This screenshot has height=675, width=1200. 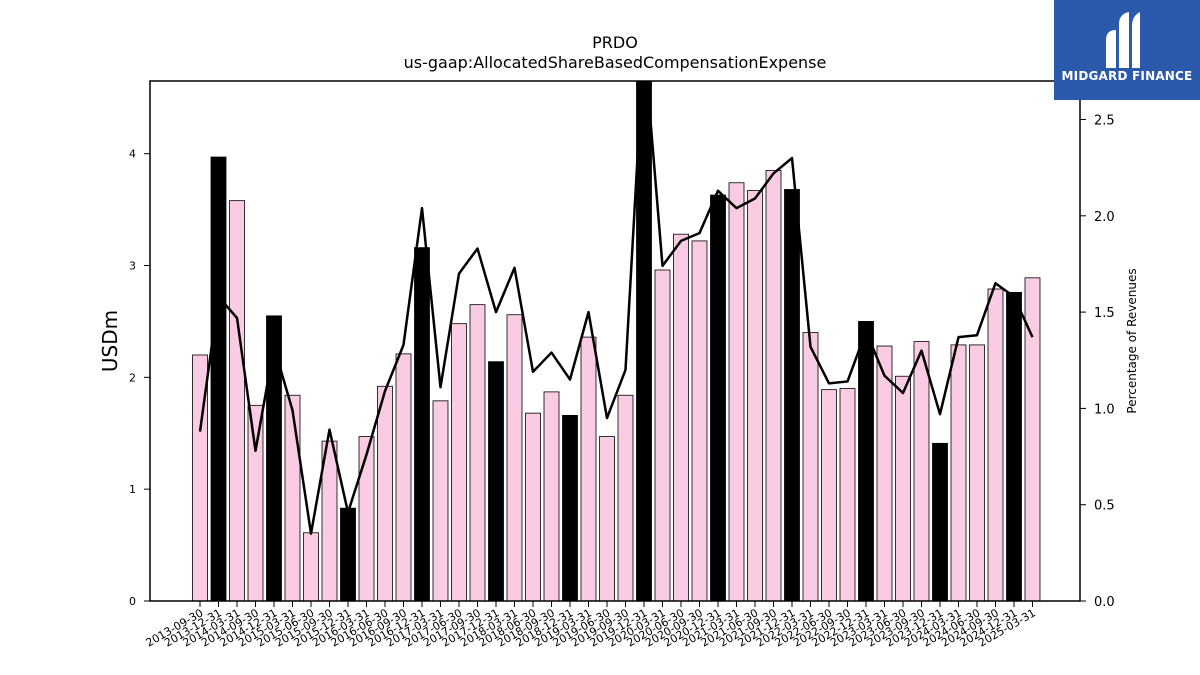 I want to click on y2-tick-label: 1.0, so click(x=1104, y=409).